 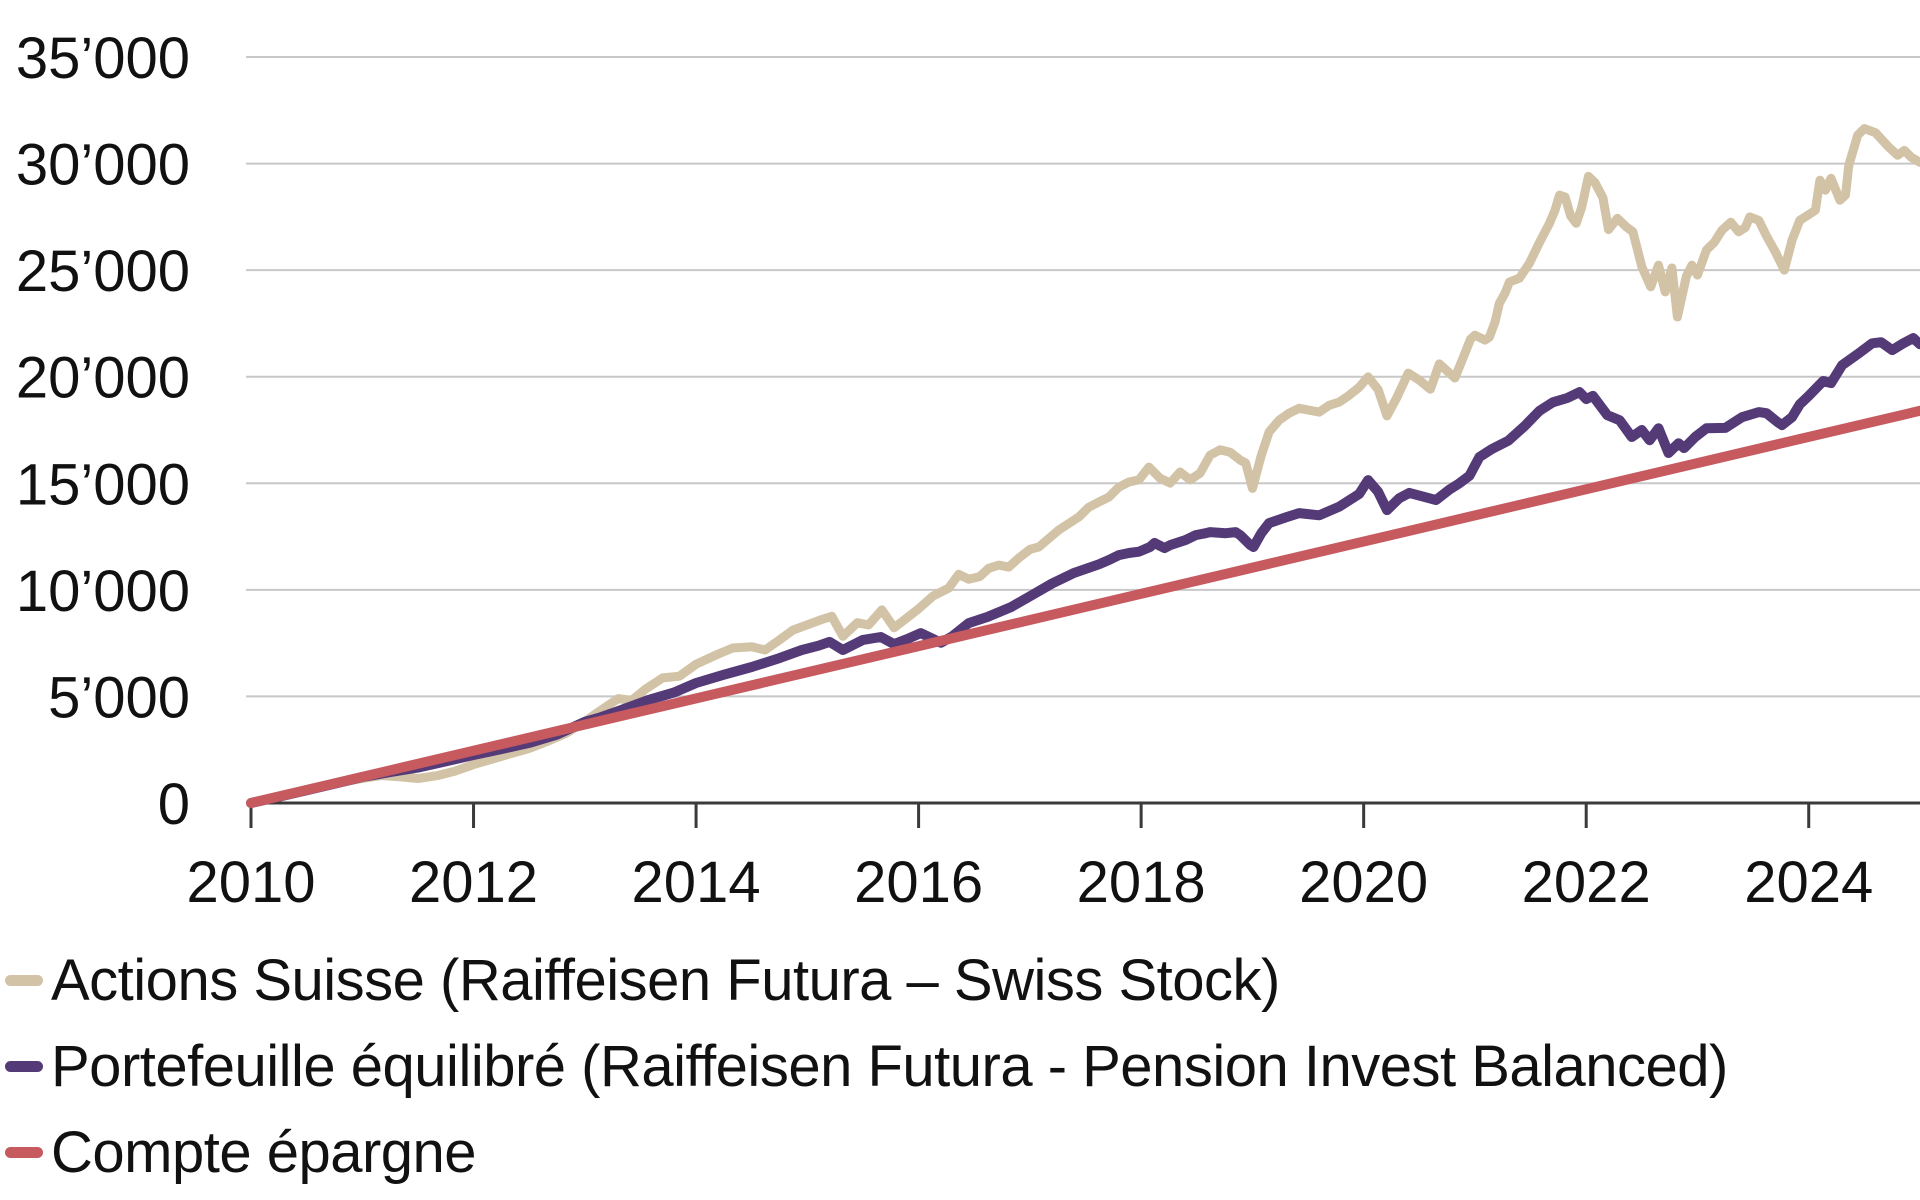 I want to click on legend-label-compte-epargne: Compte épargne, so click(x=264, y=1152).